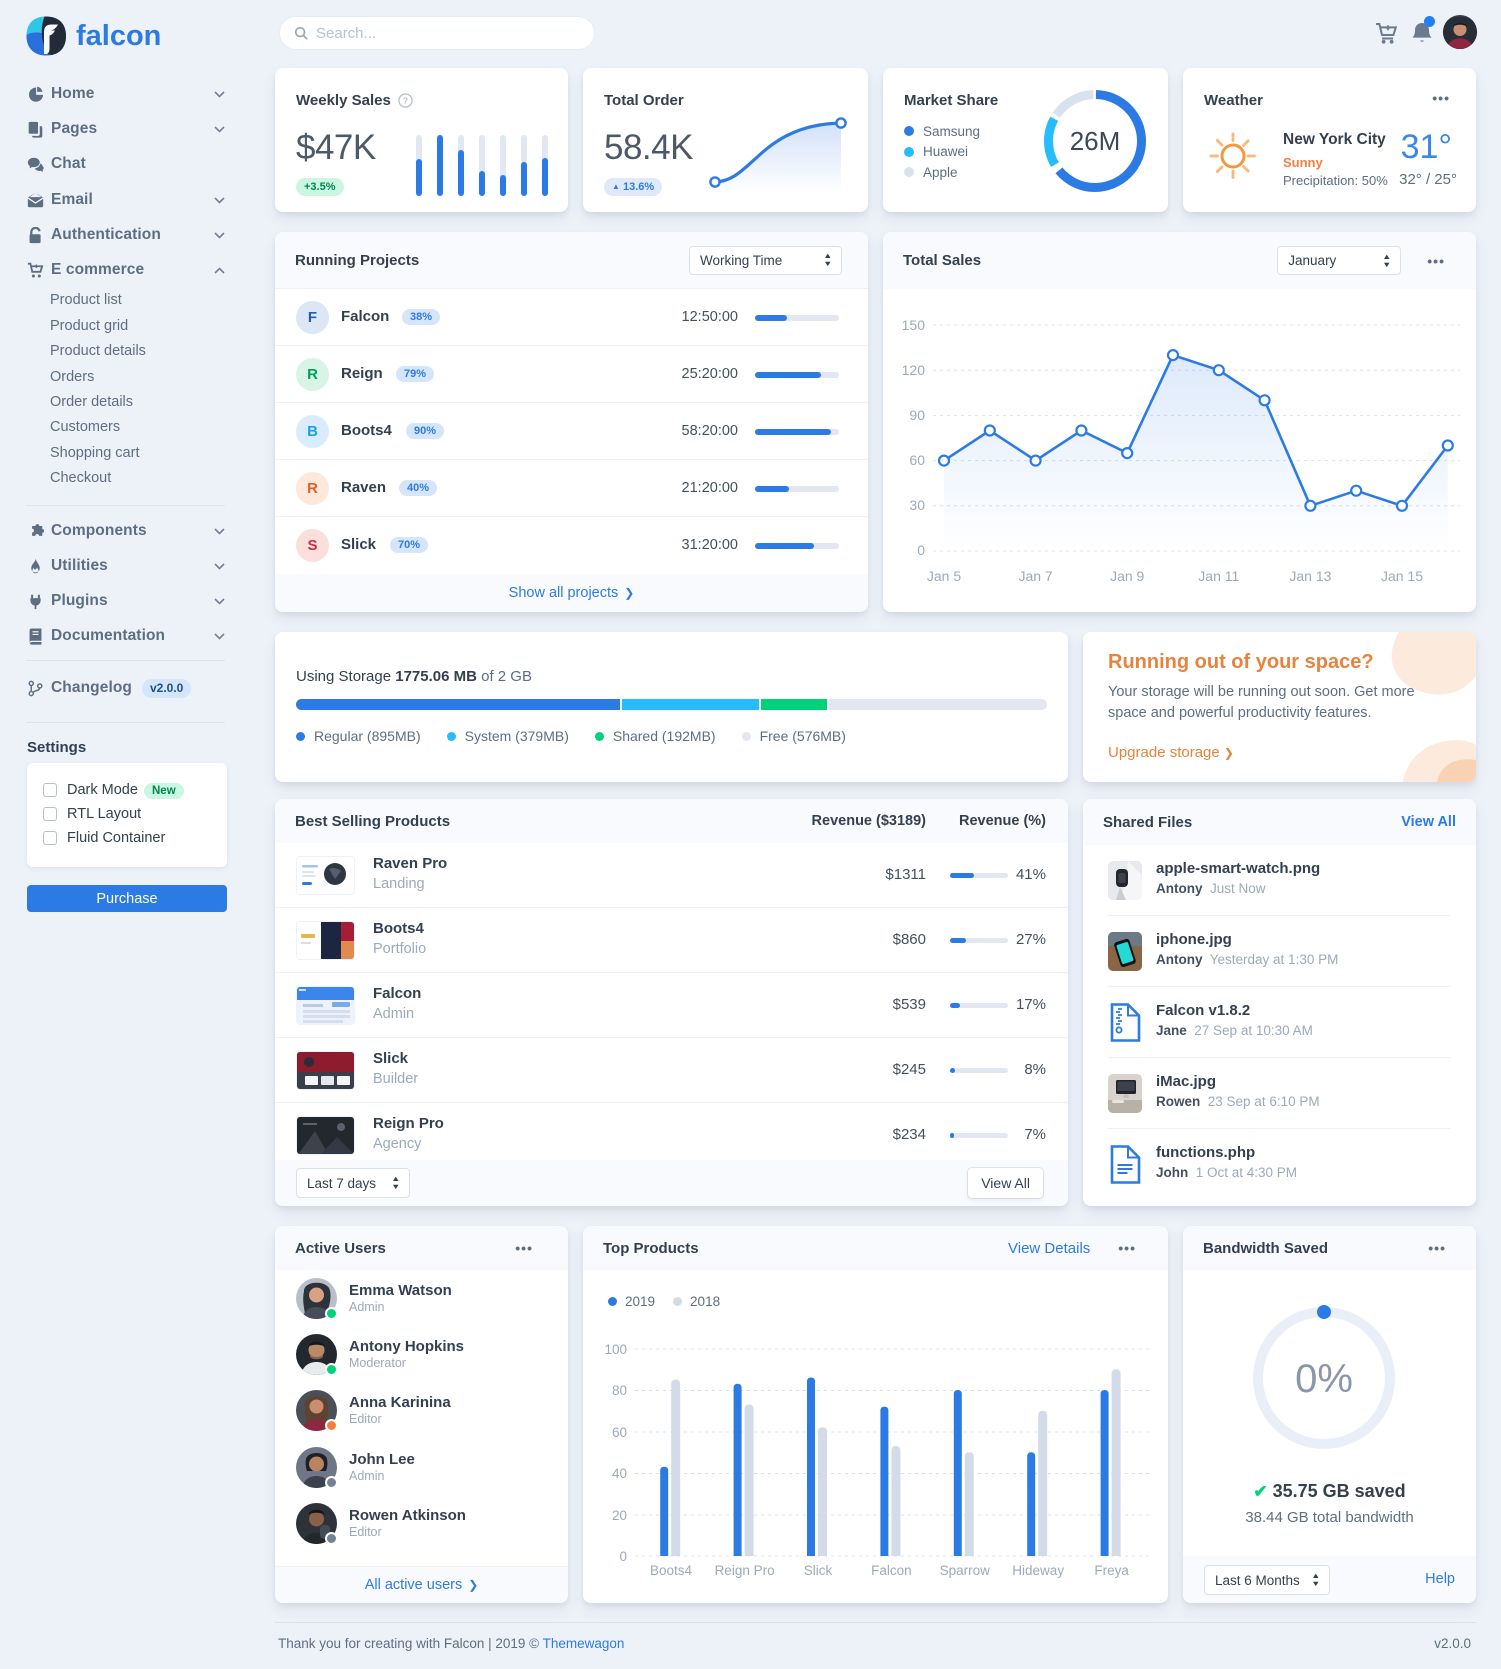  Describe the element at coordinates (944, 576) in the screenshot. I see `svg-text: Jan 5` at that location.